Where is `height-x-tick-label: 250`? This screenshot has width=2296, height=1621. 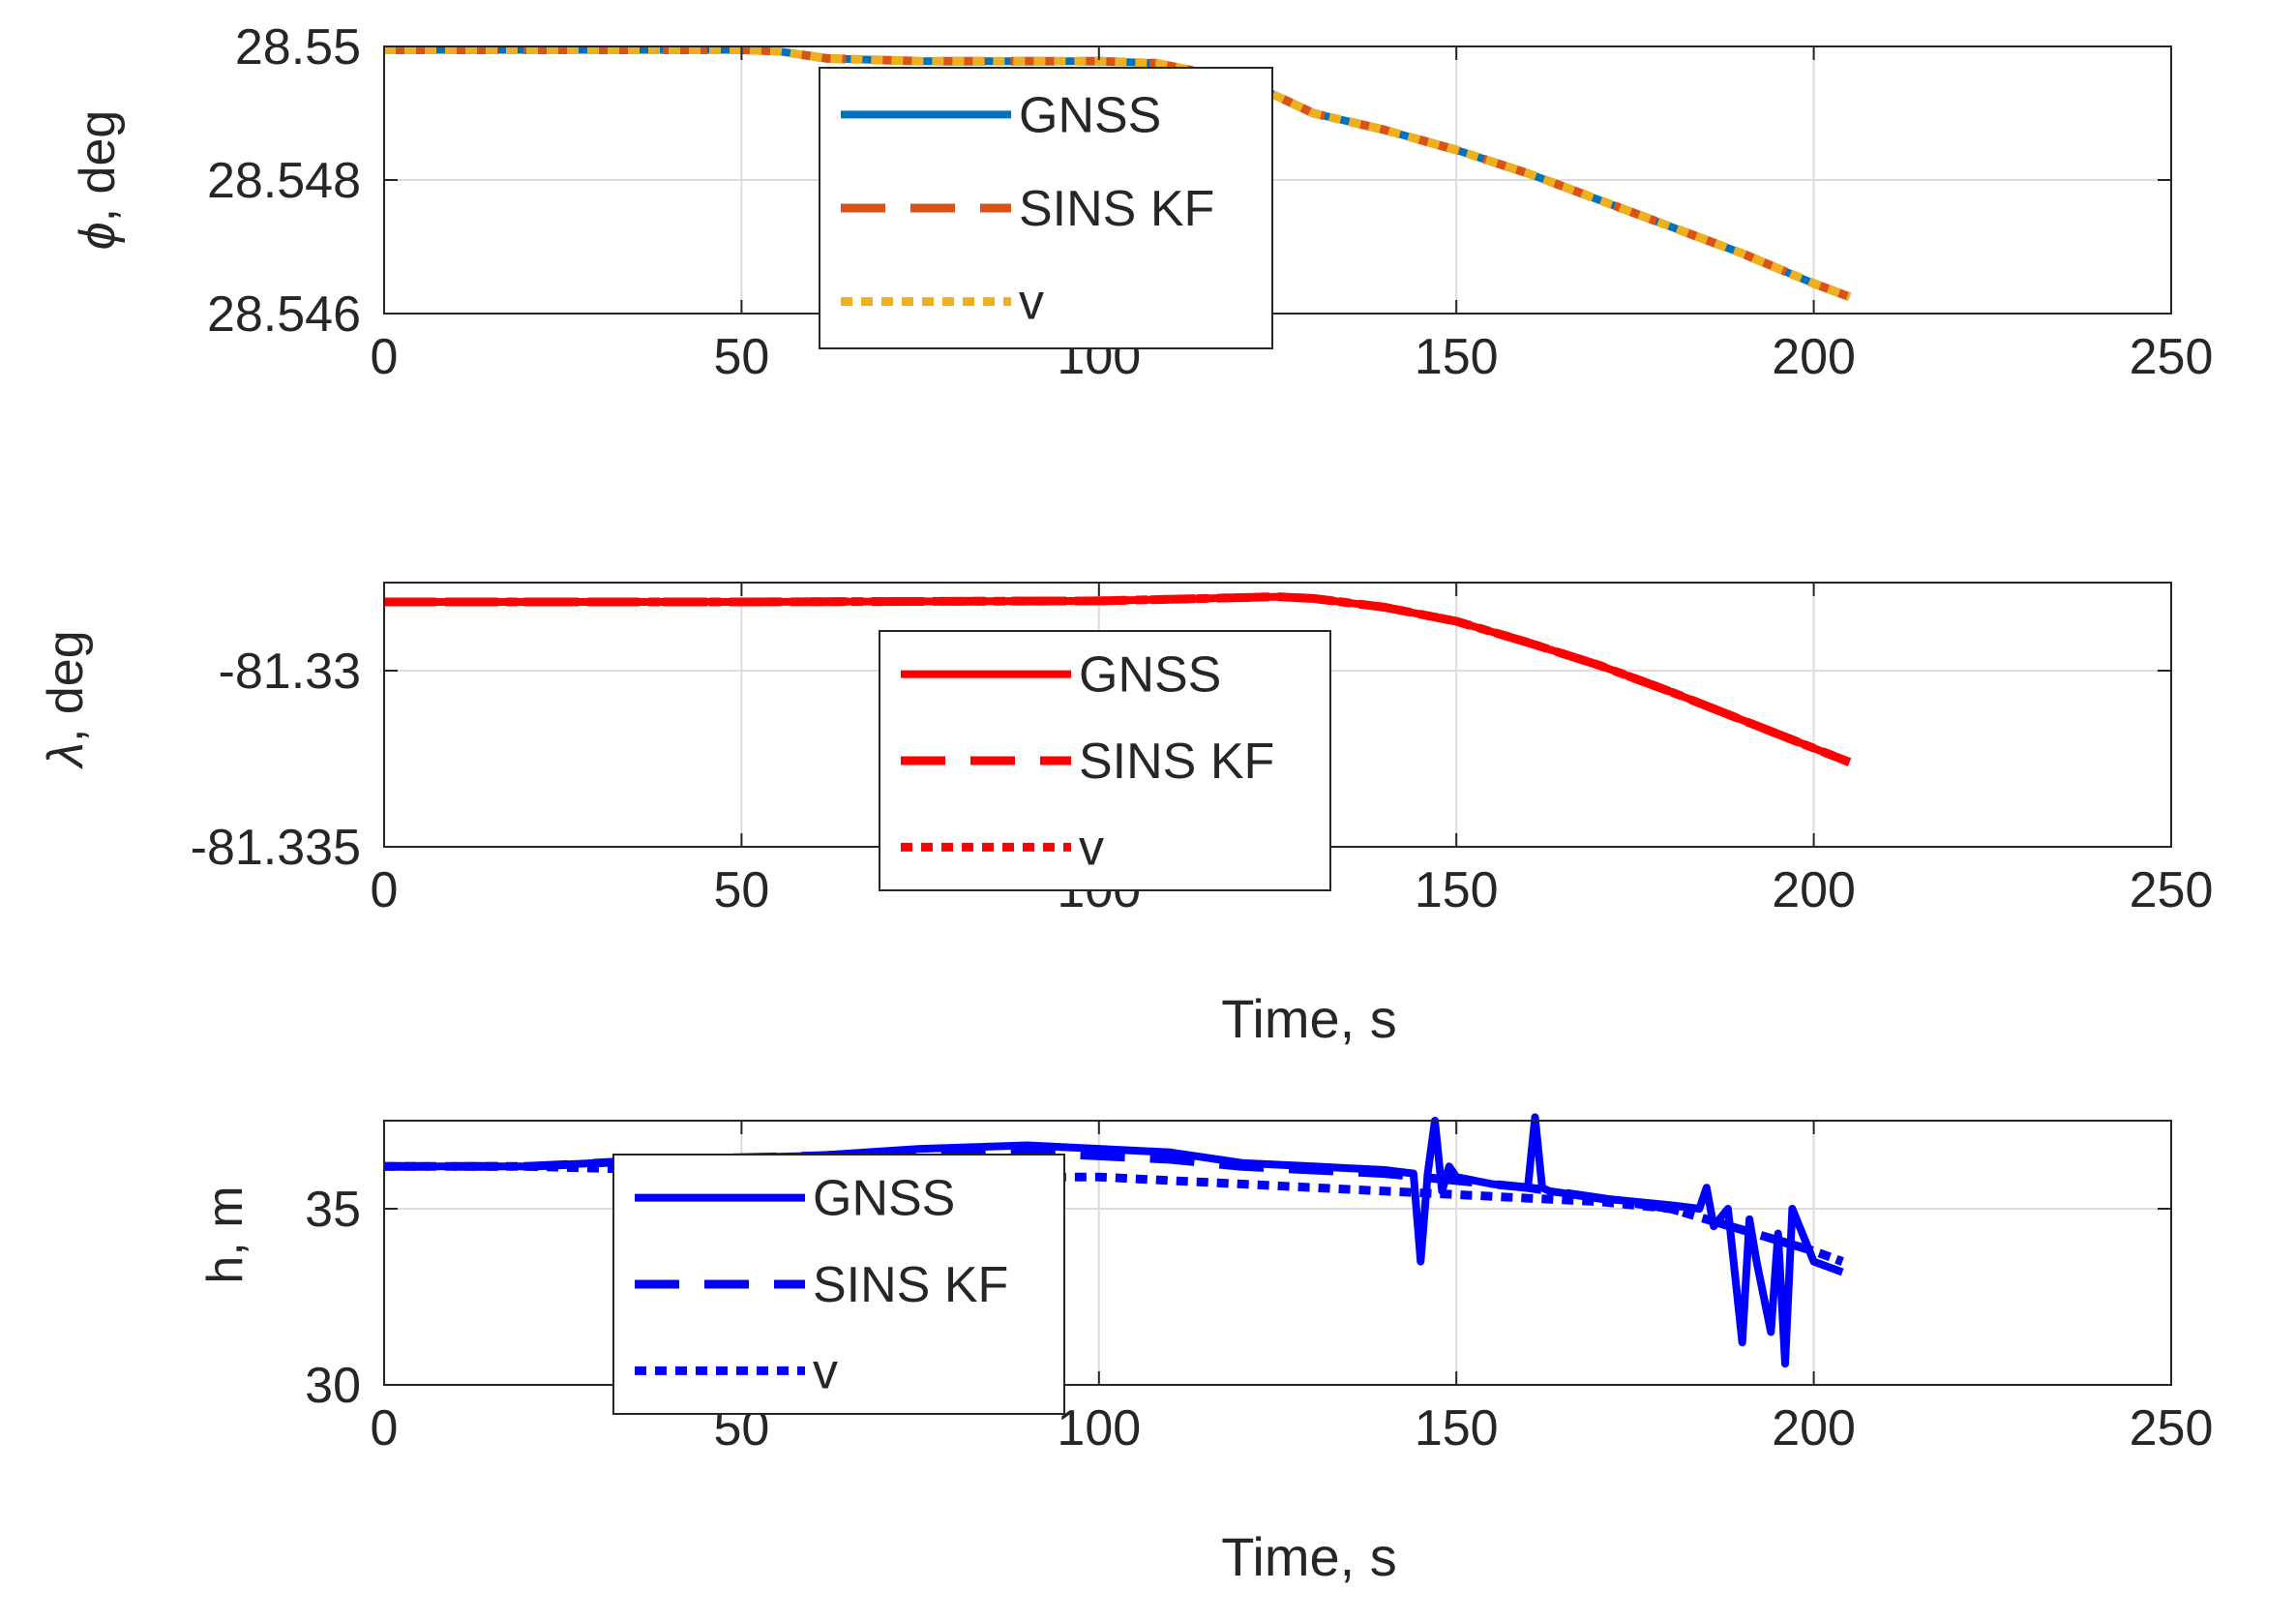 height-x-tick-label: 250 is located at coordinates (2172, 1428).